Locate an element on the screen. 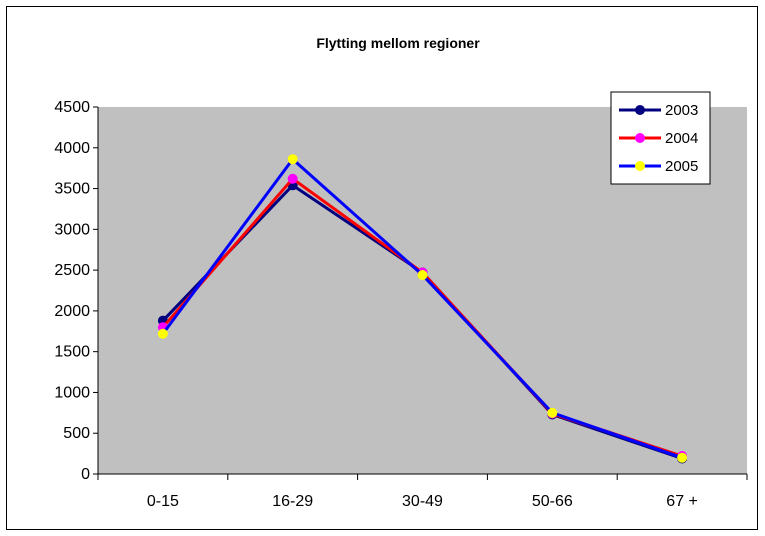 Image resolution: width=765 pixels, height=536 pixels. y-tick-label: 4000 is located at coordinates (72, 148).